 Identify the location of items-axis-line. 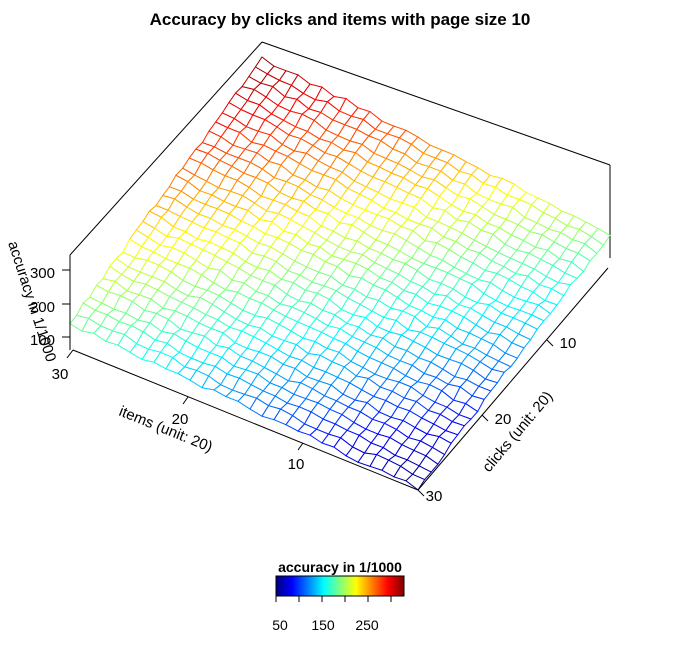
(245, 420).